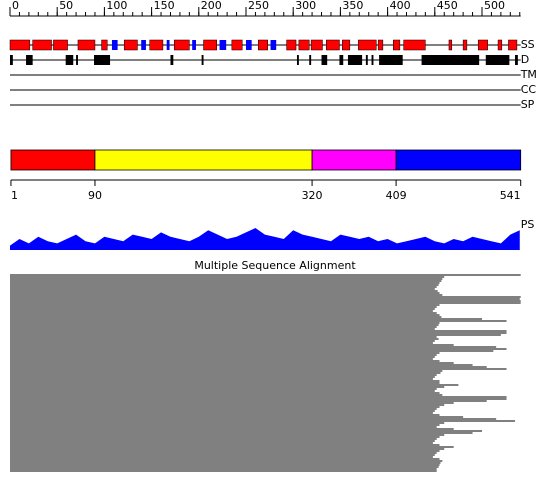 Image resolution: width=550 pixels, height=499 pixels. I want to click on tick-label: 450, so click(447, 6).